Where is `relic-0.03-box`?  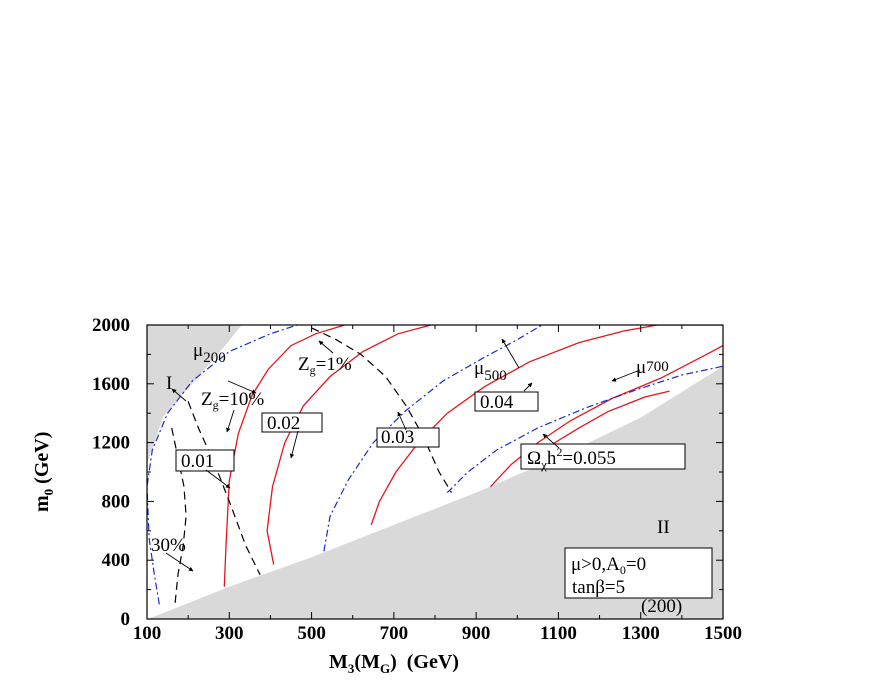
relic-0.03-box is located at coordinates (408, 437).